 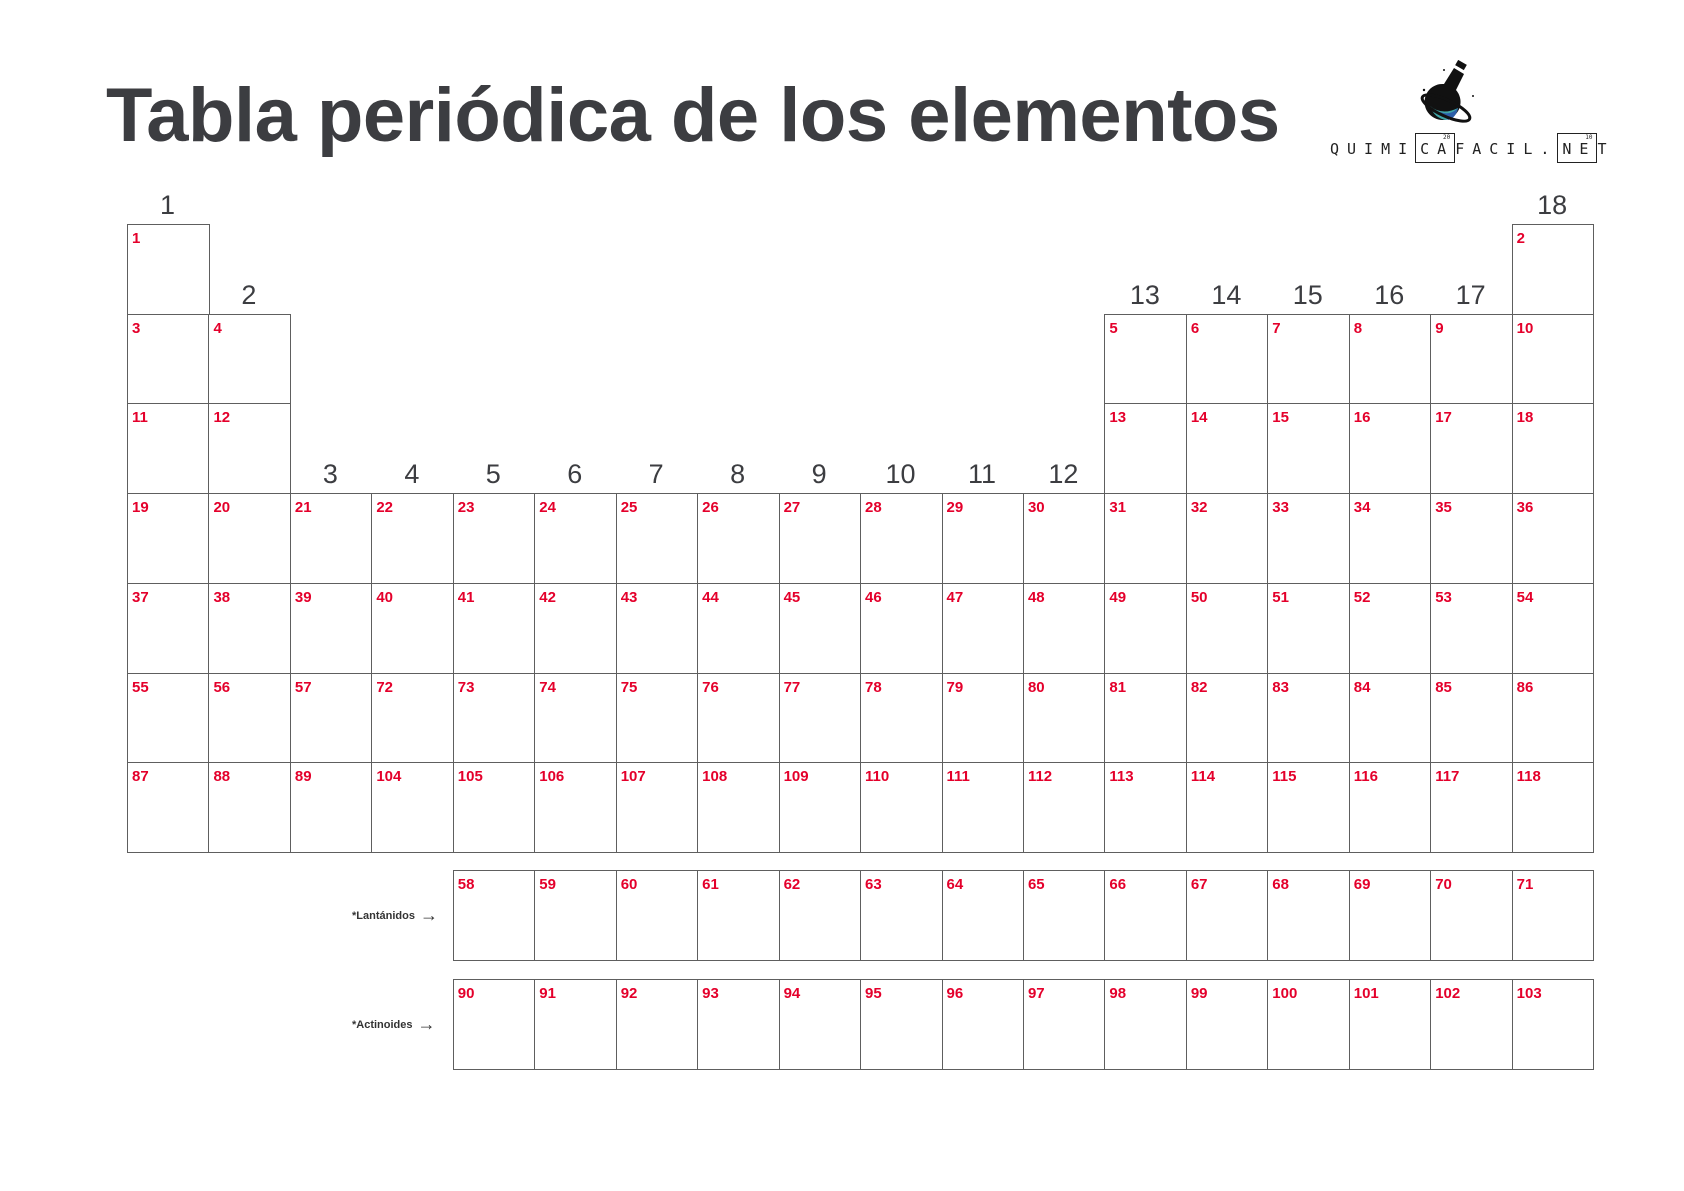 What do you see at coordinates (792, 687) in the screenshot?
I see `atomic-number: 77` at bounding box center [792, 687].